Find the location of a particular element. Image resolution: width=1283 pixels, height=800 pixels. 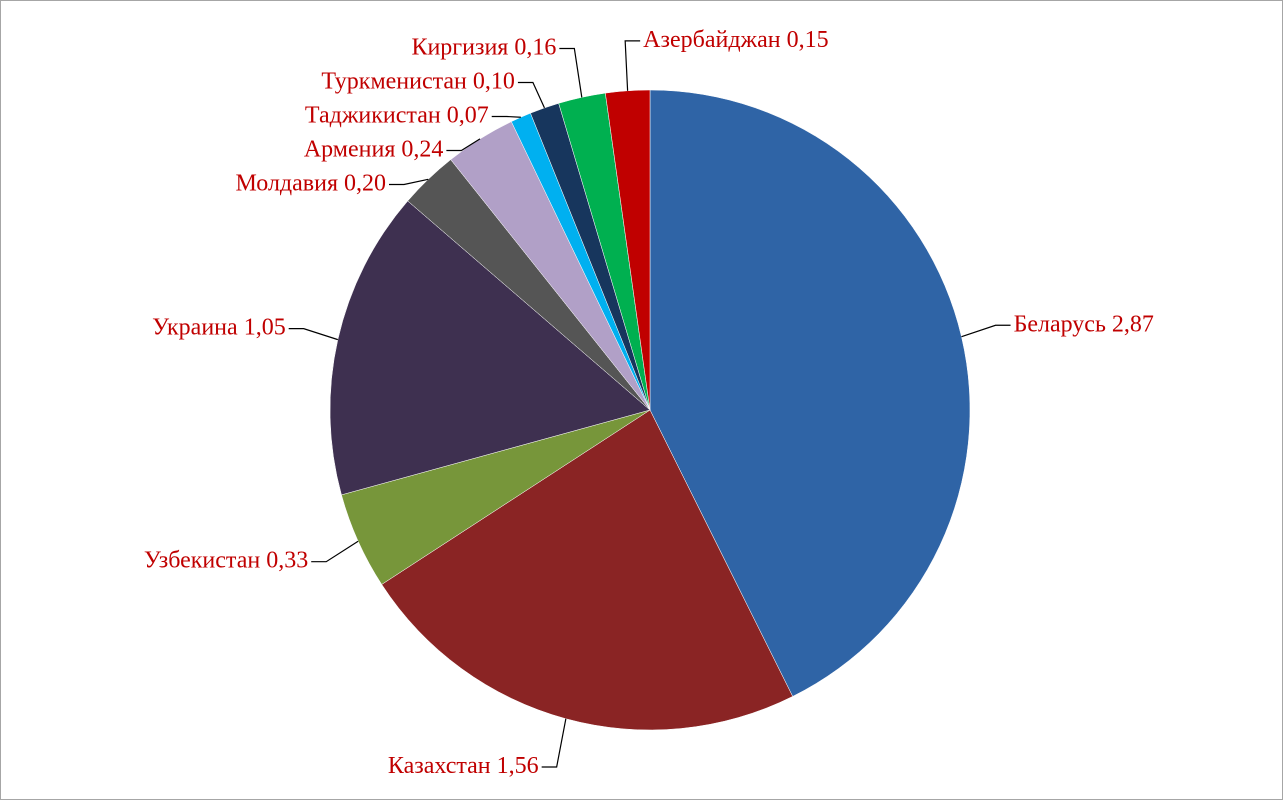

slice-label: Армения 0,24 is located at coordinates (374, 149).